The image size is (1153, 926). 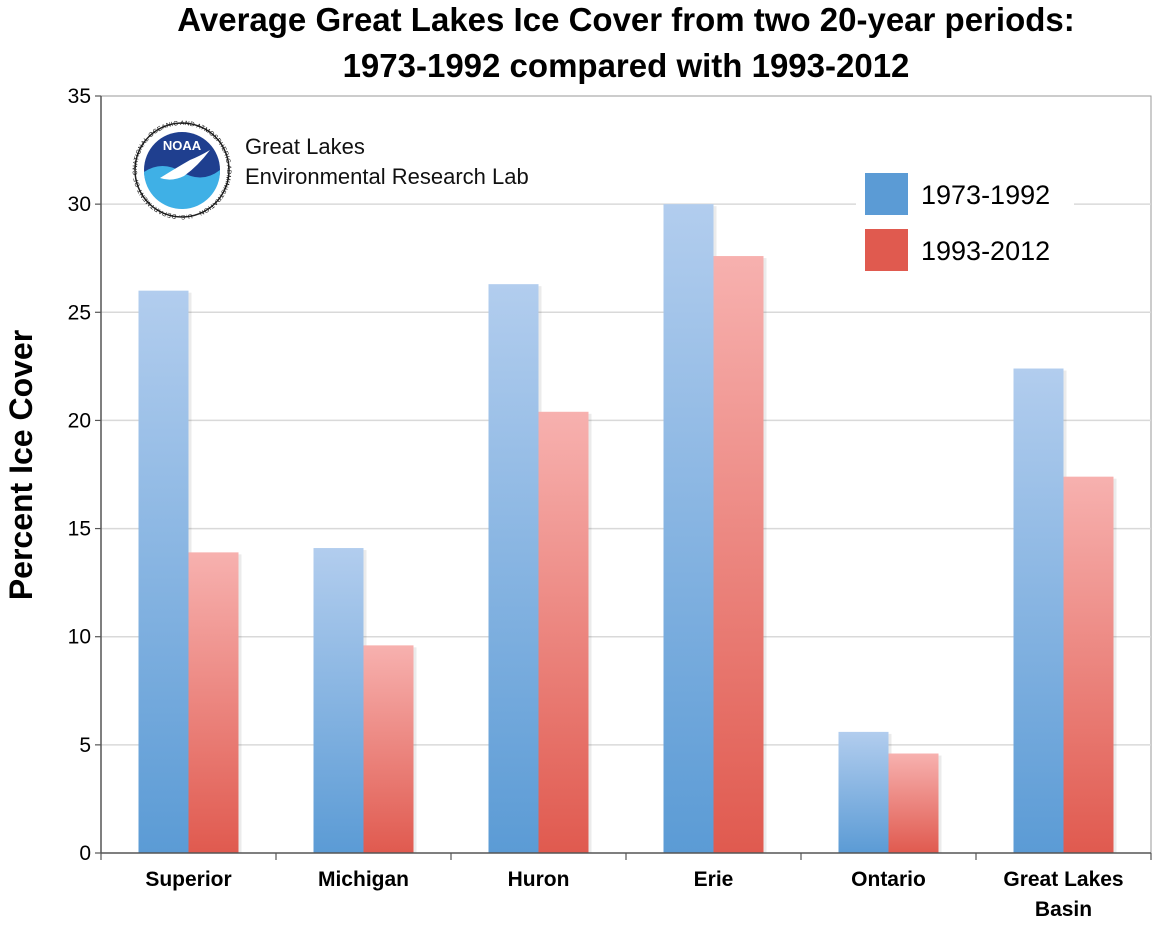 I want to click on y-tick-label: 15, so click(x=79, y=529).